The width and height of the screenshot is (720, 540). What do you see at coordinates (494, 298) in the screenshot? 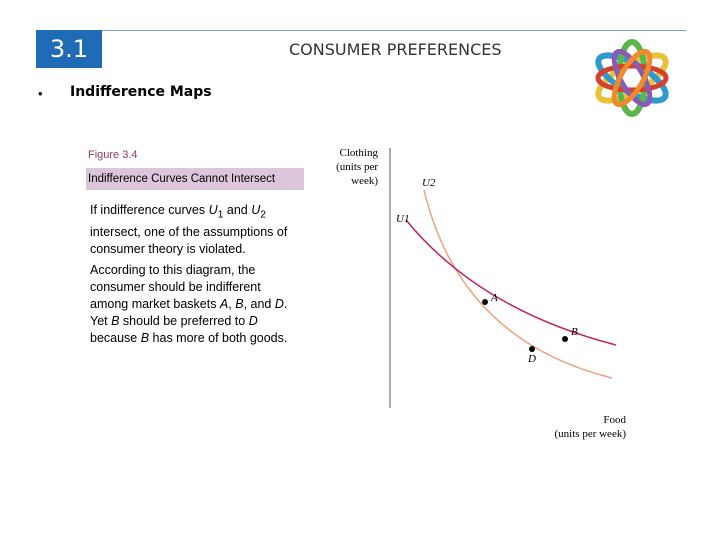
I see `point-label-a: A` at bounding box center [494, 298].